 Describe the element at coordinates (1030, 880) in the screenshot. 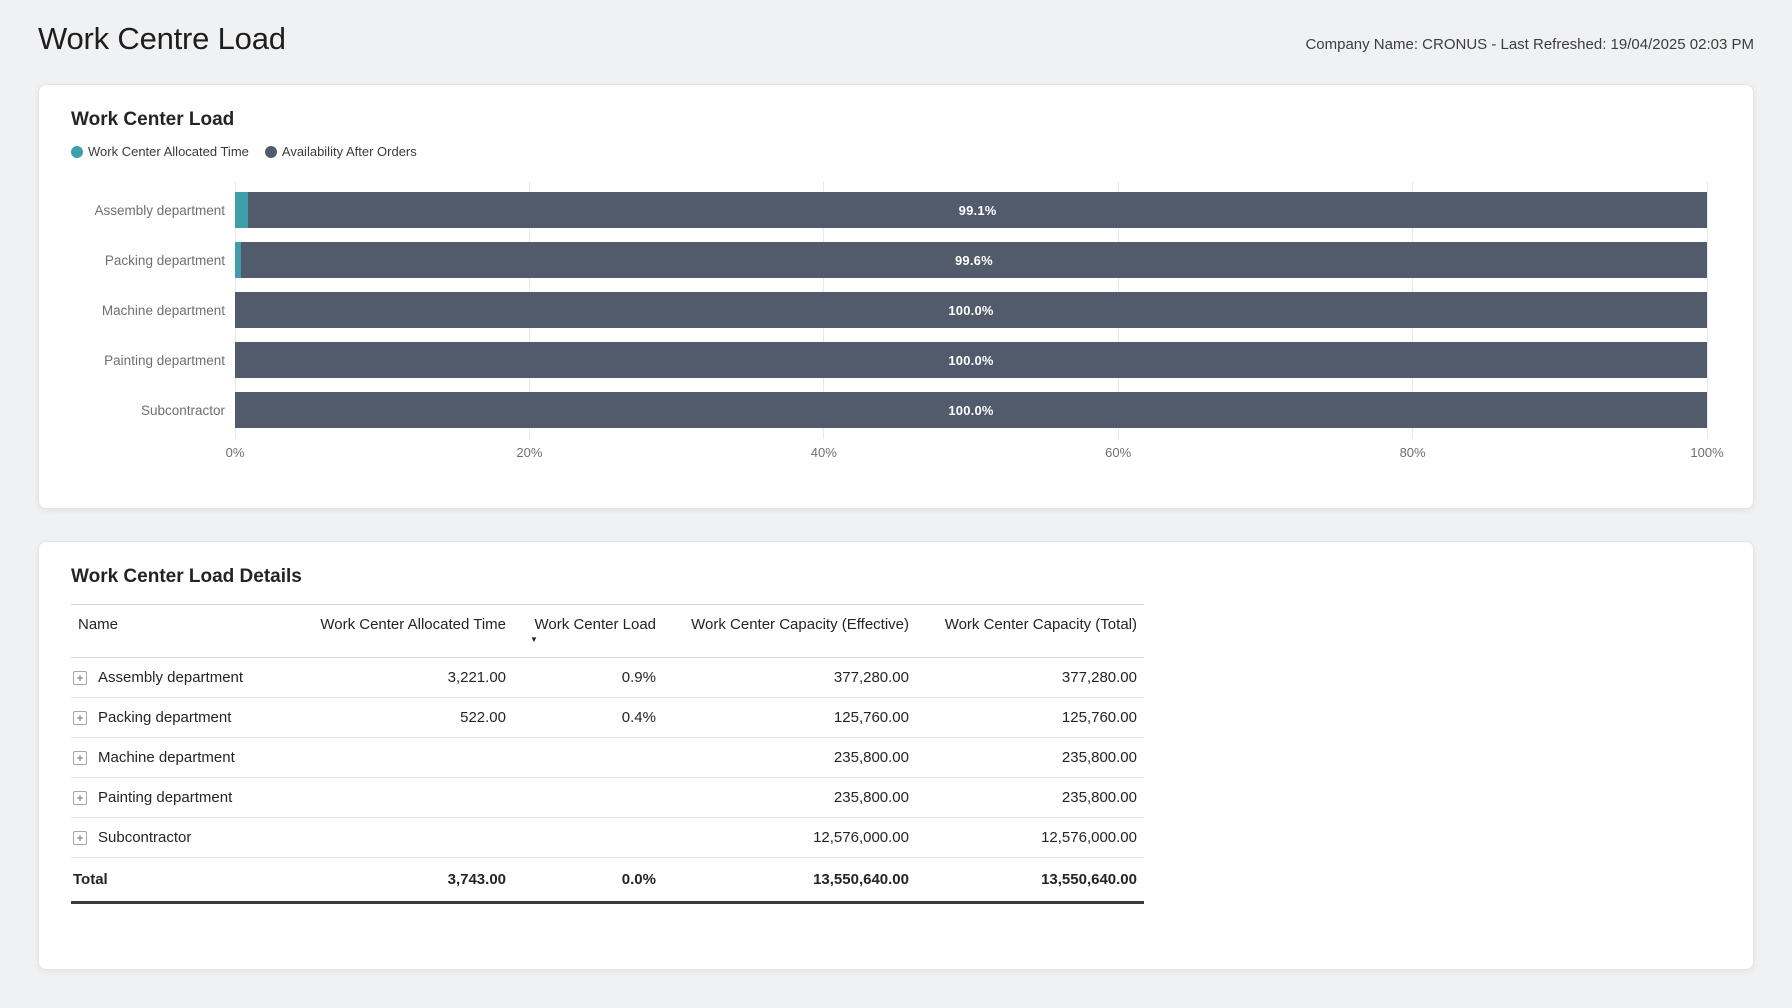

I see `total-capacity-total: 13,550,640.00` at that location.